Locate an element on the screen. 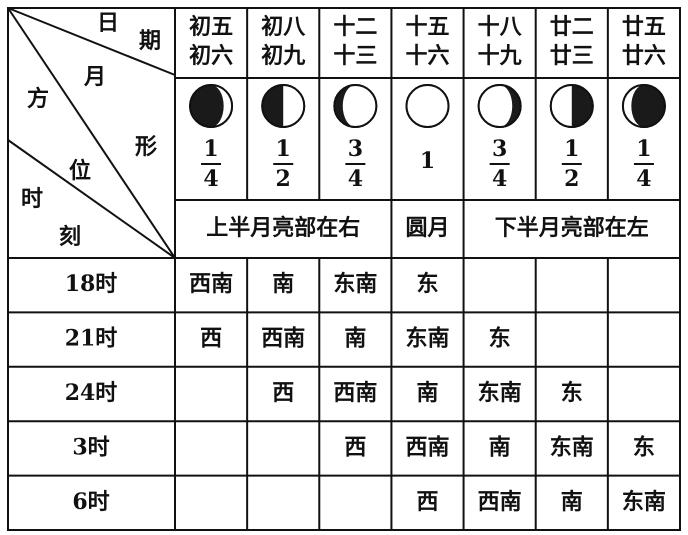 The height and width of the screenshot is (535, 688). date-label: 初六 is located at coordinates (211, 56).